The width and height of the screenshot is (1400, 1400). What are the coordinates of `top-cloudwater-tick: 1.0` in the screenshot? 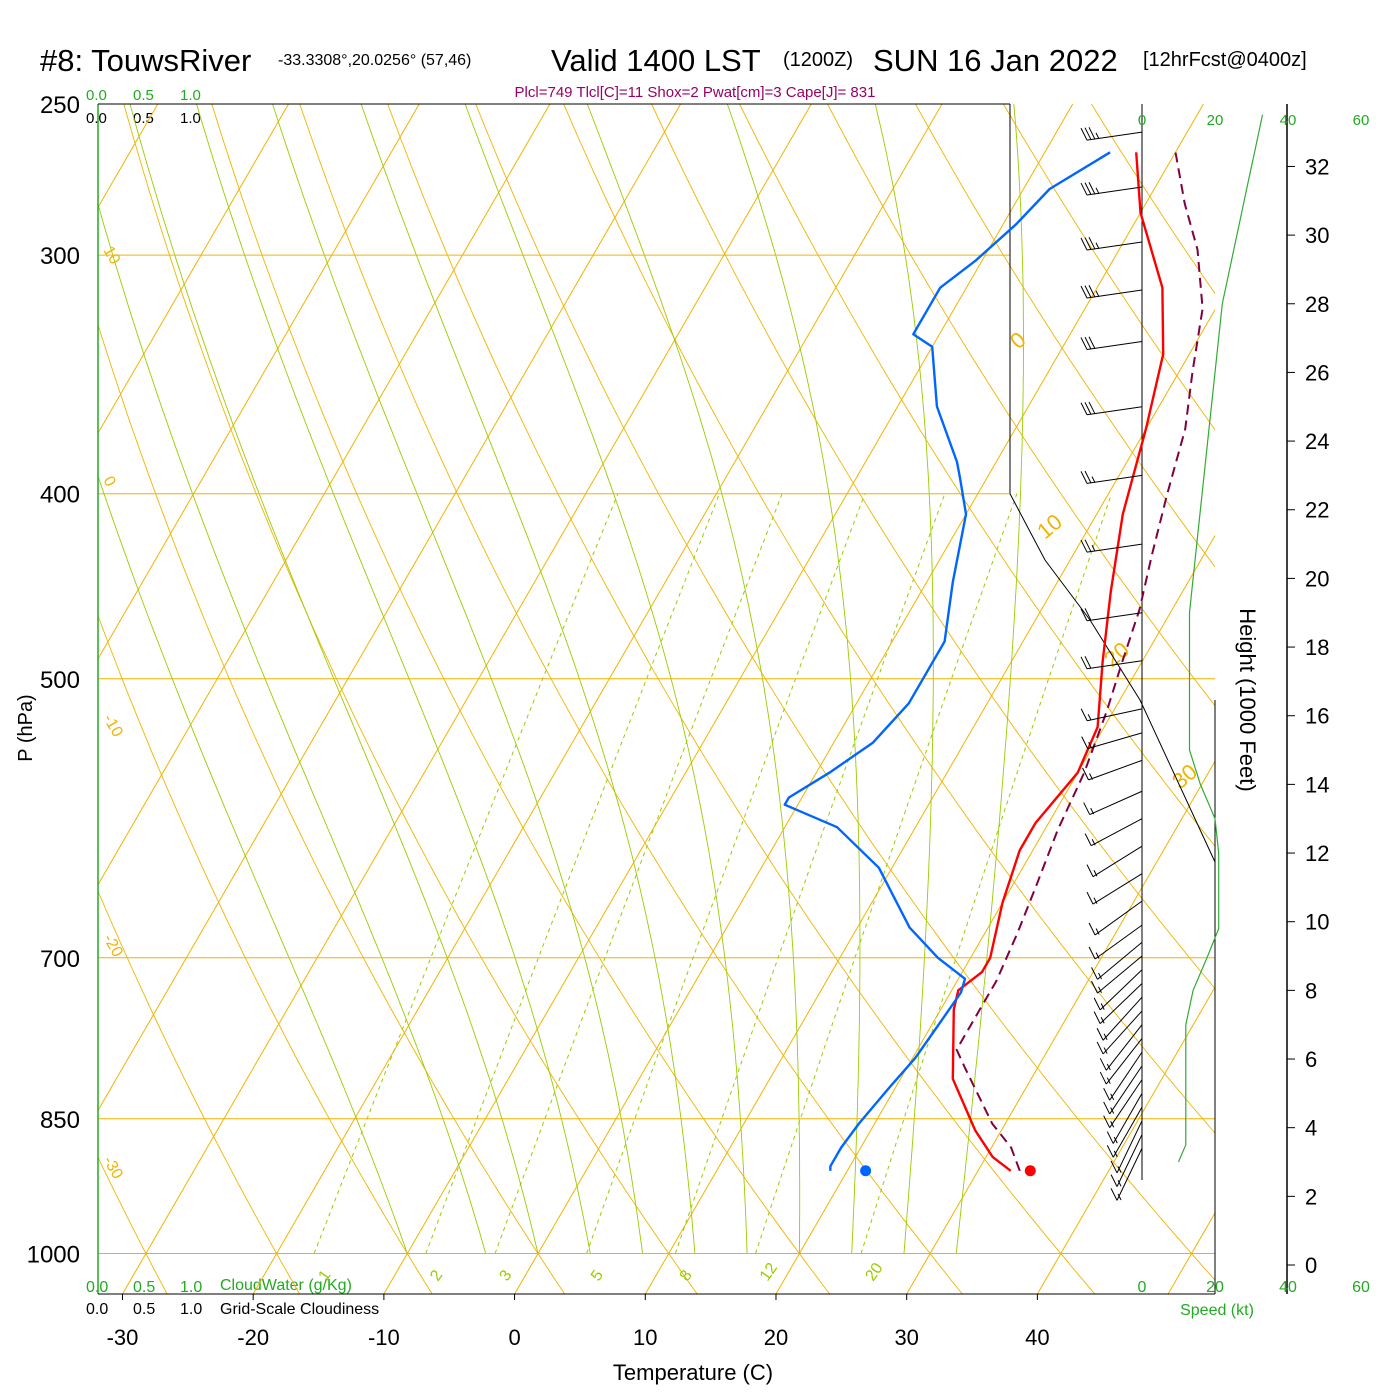 It's located at (190, 95).